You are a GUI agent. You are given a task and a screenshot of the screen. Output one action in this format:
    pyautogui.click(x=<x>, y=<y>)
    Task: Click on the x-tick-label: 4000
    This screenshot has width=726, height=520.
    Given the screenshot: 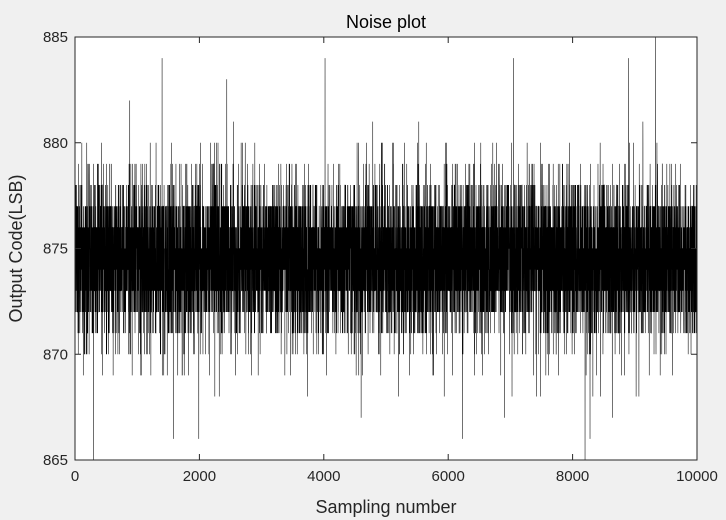 What is the action you would take?
    pyautogui.click(x=323, y=476)
    